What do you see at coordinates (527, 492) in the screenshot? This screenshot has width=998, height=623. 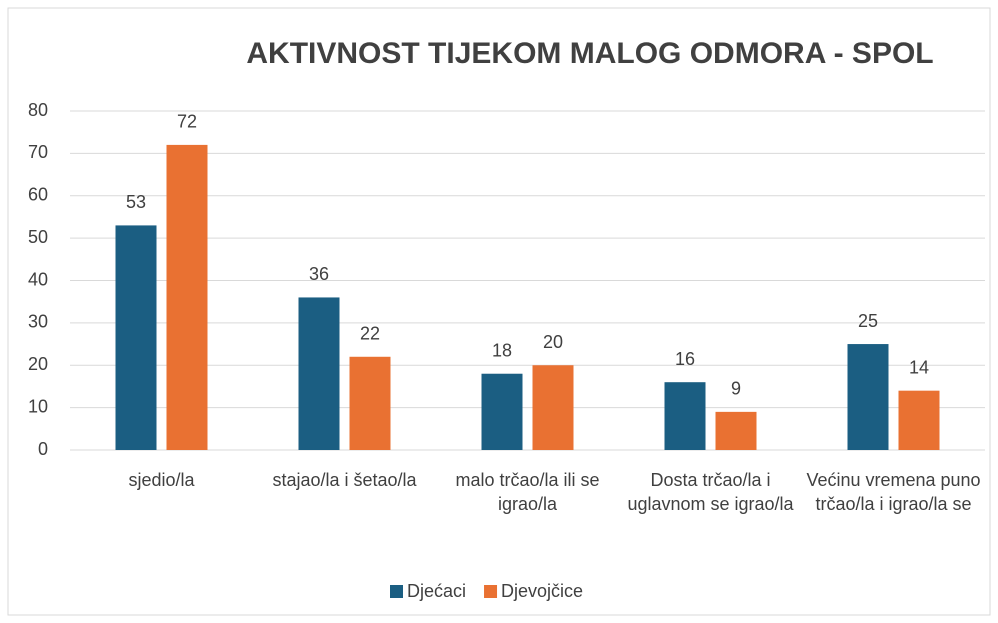 I see `x-tick-label: malo trčao/la ili se igrao/la` at bounding box center [527, 492].